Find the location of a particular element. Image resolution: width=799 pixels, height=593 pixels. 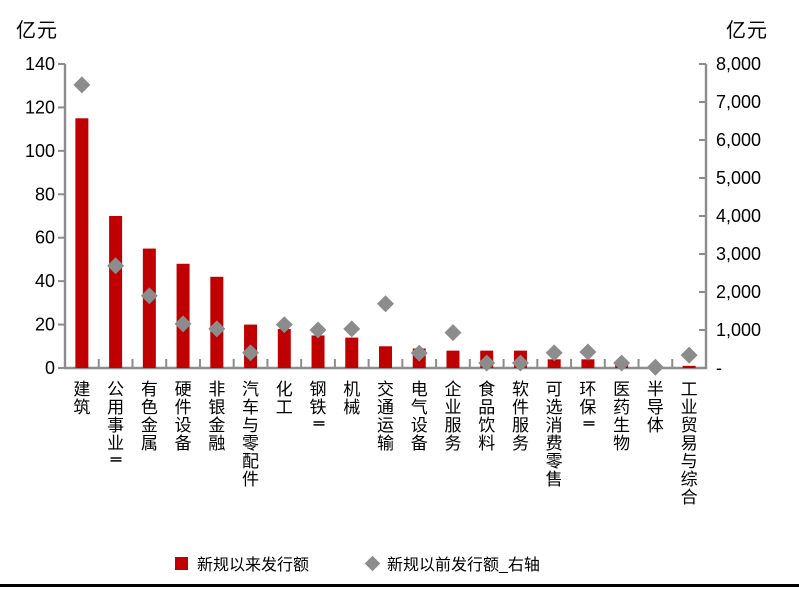

bar-series-swatch-icon is located at coordinates (181, 563).